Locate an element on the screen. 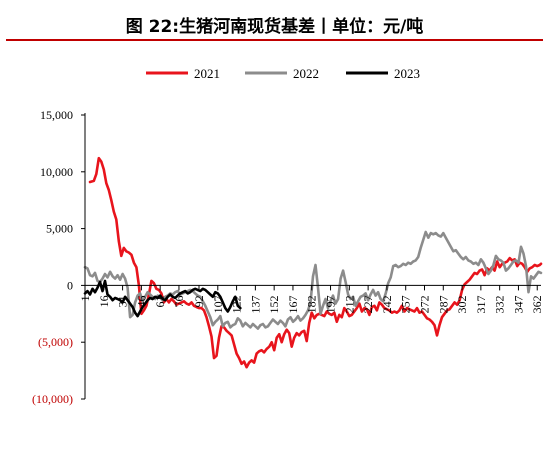 The image size is (549, 449). x-tick-label: 46 is located at coordinates (141, 301).